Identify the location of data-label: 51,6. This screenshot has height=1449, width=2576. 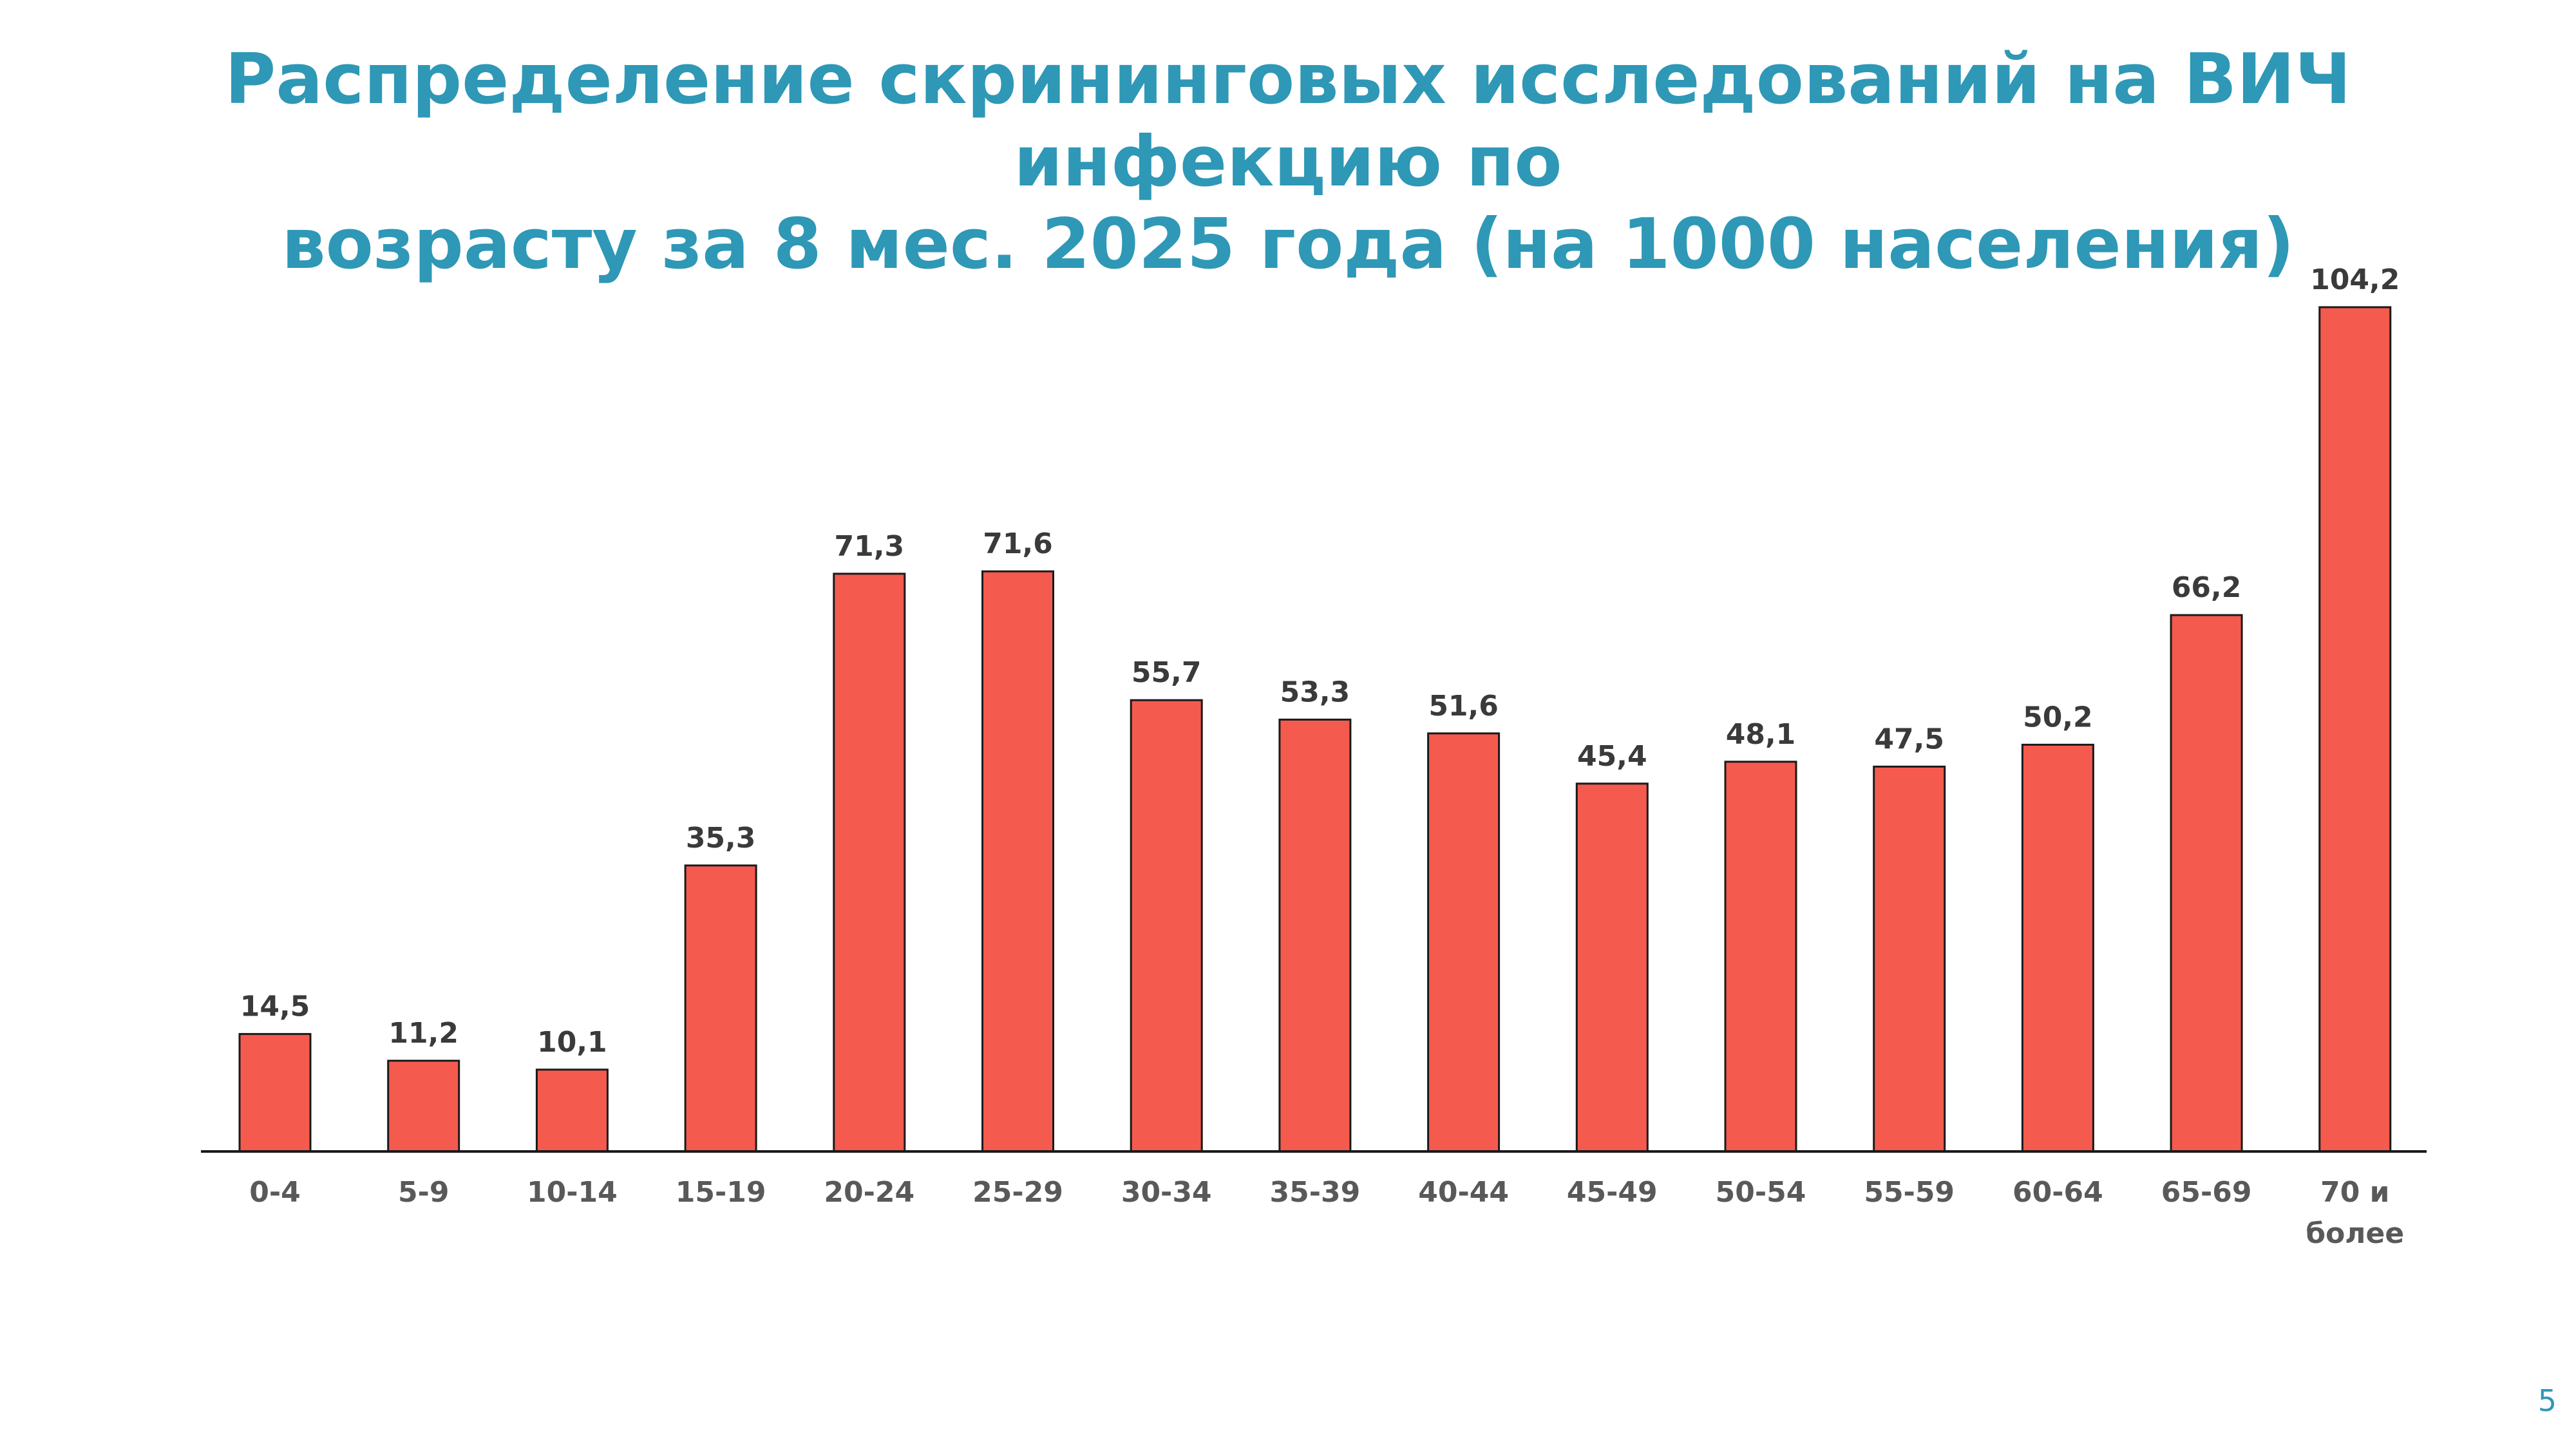
(1463, 707).